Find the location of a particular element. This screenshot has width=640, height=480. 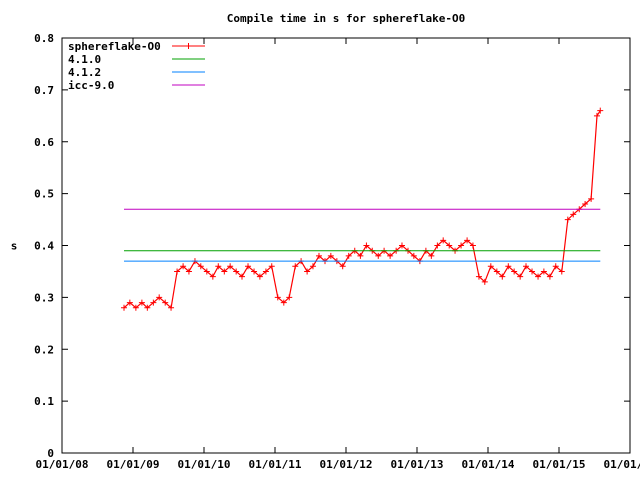

x-tick-label: 01/01/14 is located at coordinates (488, 464).